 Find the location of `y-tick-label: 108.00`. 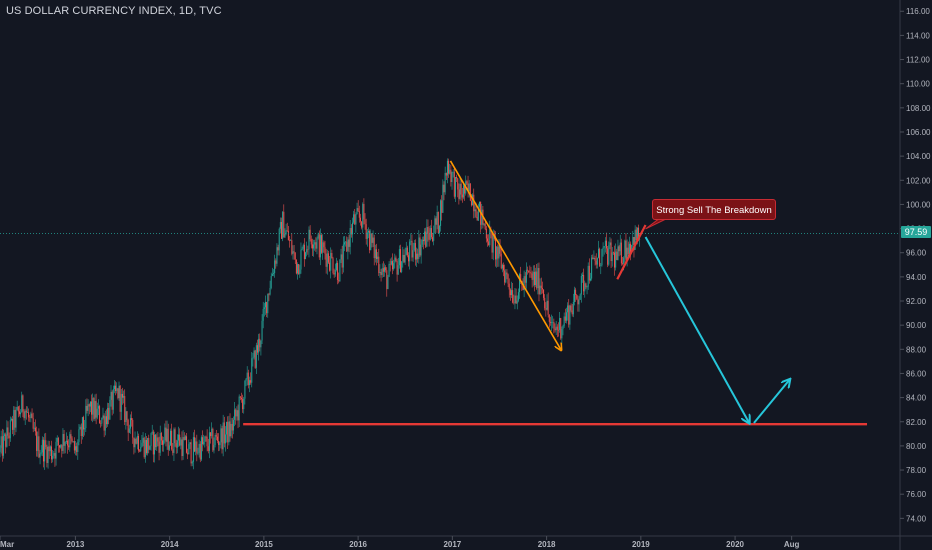

y-tick-label: 108.00 is located at coordinates (918, 108).